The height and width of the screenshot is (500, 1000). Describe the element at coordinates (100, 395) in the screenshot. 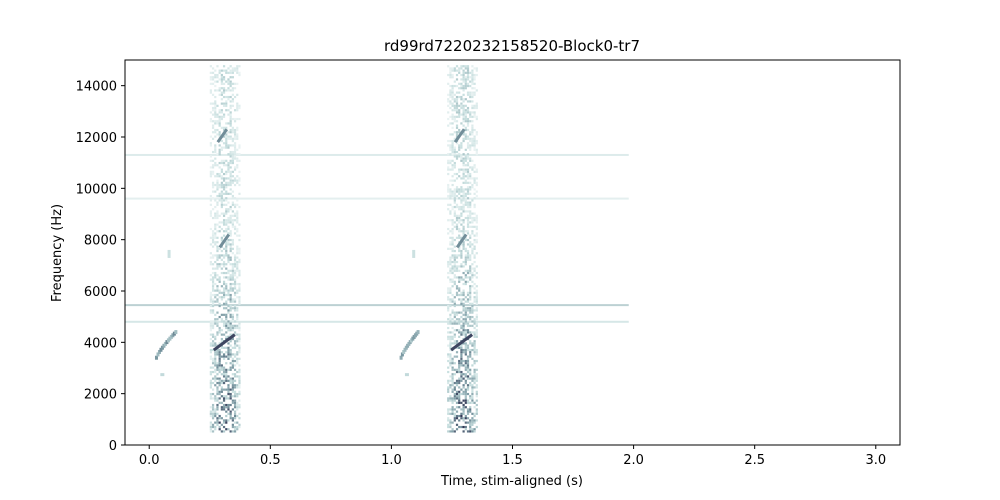

I see `y-tick-label: 2000` at that location.